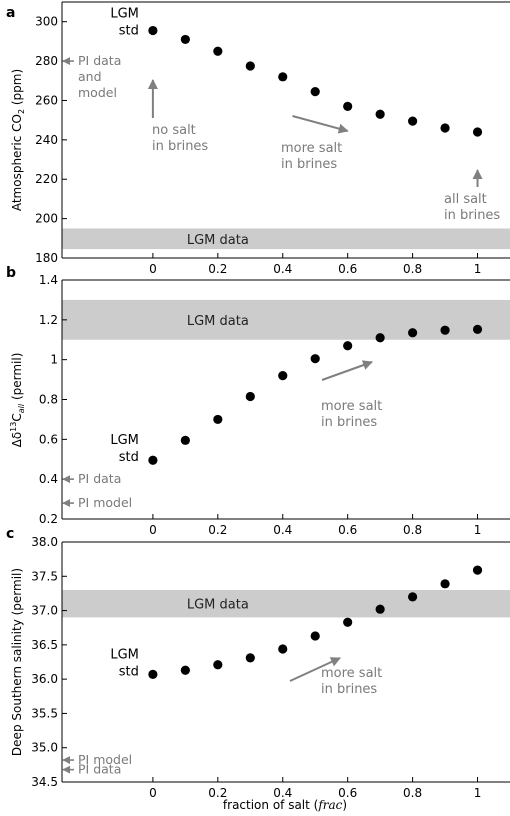 The image size is (510, 816). What do you see at coordinates (46, 61) in the screenshot?
I see `y-tick-label: 280` at bounding box center [46, 61].